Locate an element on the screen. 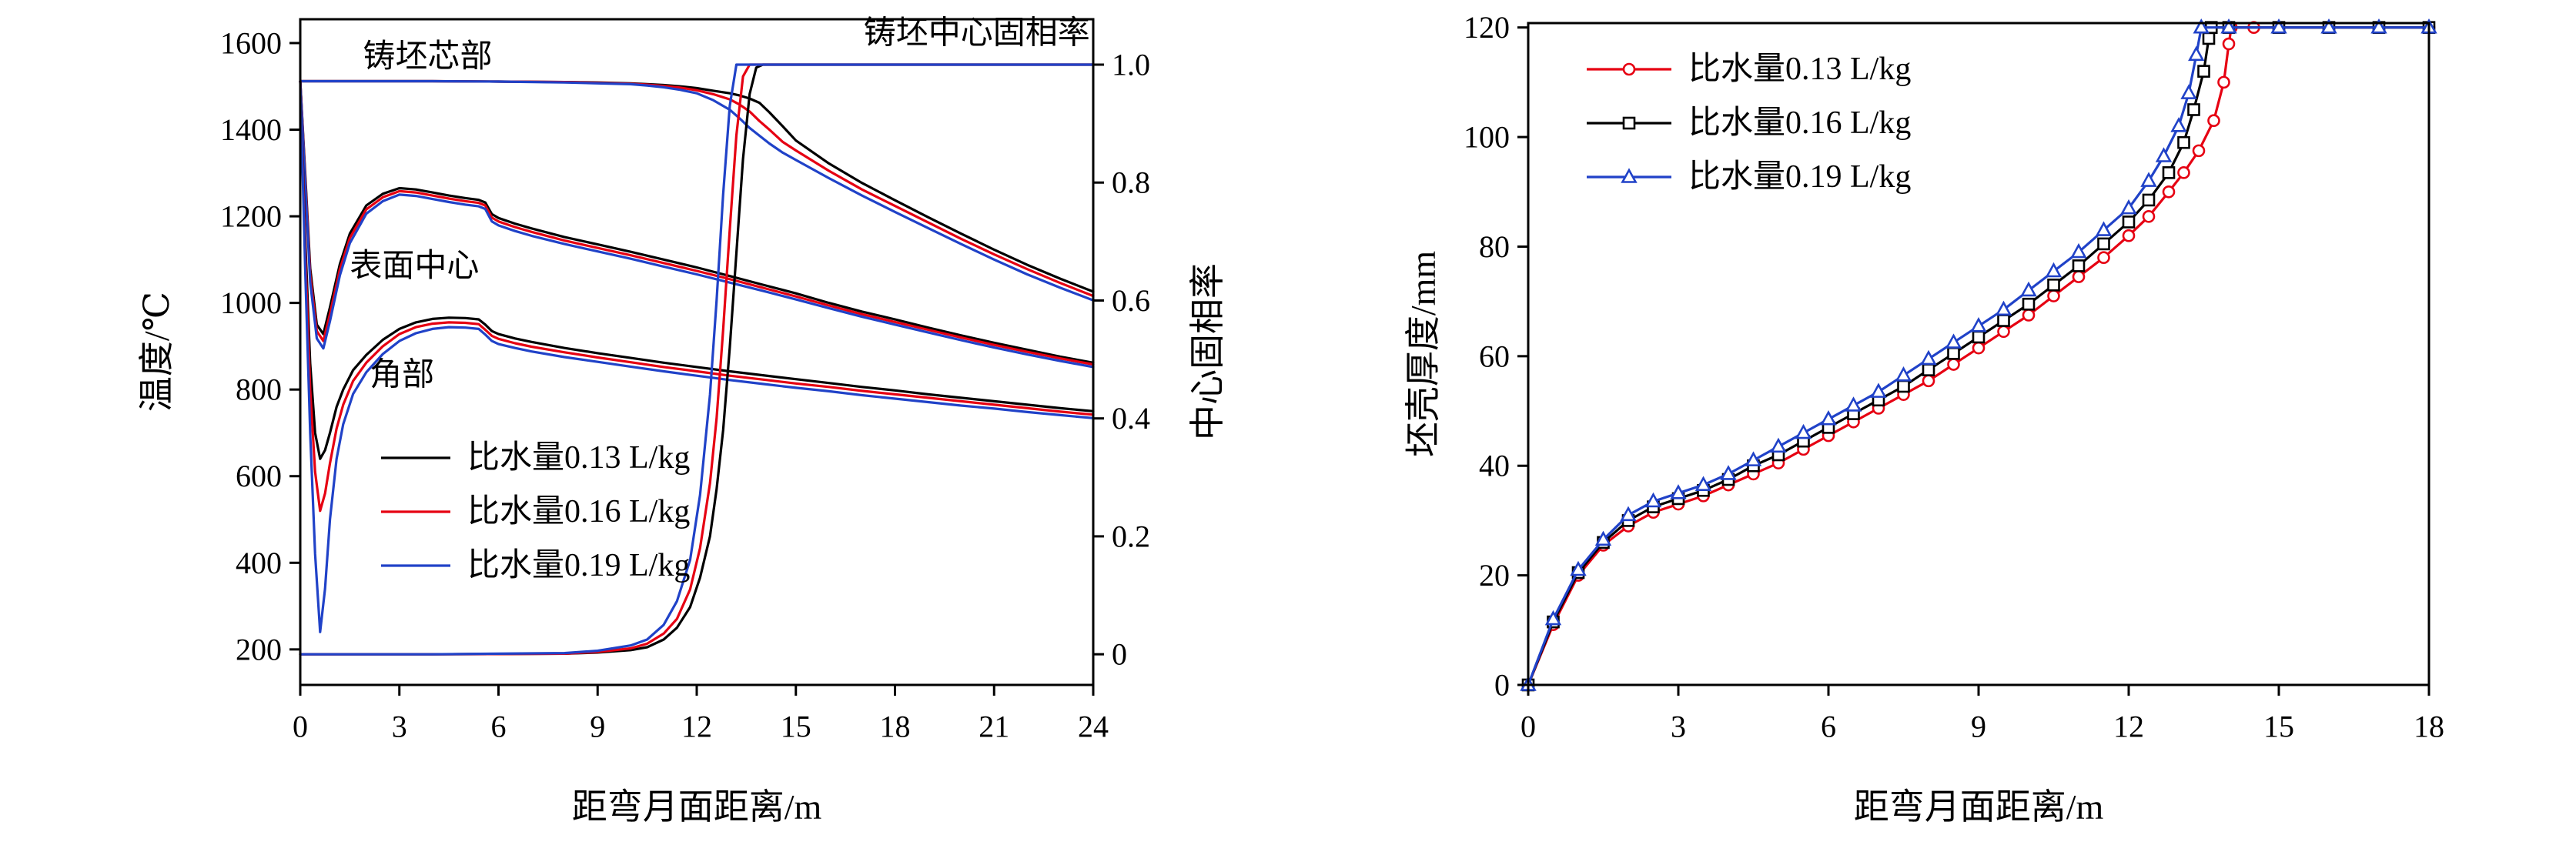 This screenshot has height=865, width=2576. y-tick-label: 200 is located at coordinates (259, 649).